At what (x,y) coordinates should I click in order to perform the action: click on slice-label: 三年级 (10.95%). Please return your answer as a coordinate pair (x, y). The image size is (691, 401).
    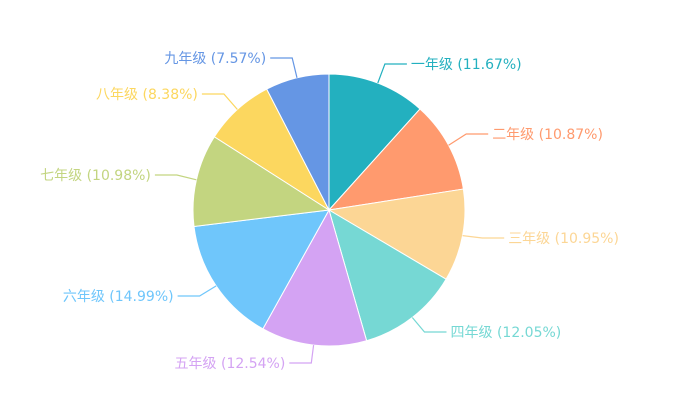
    Looking at the image, I should click on (563, 239).